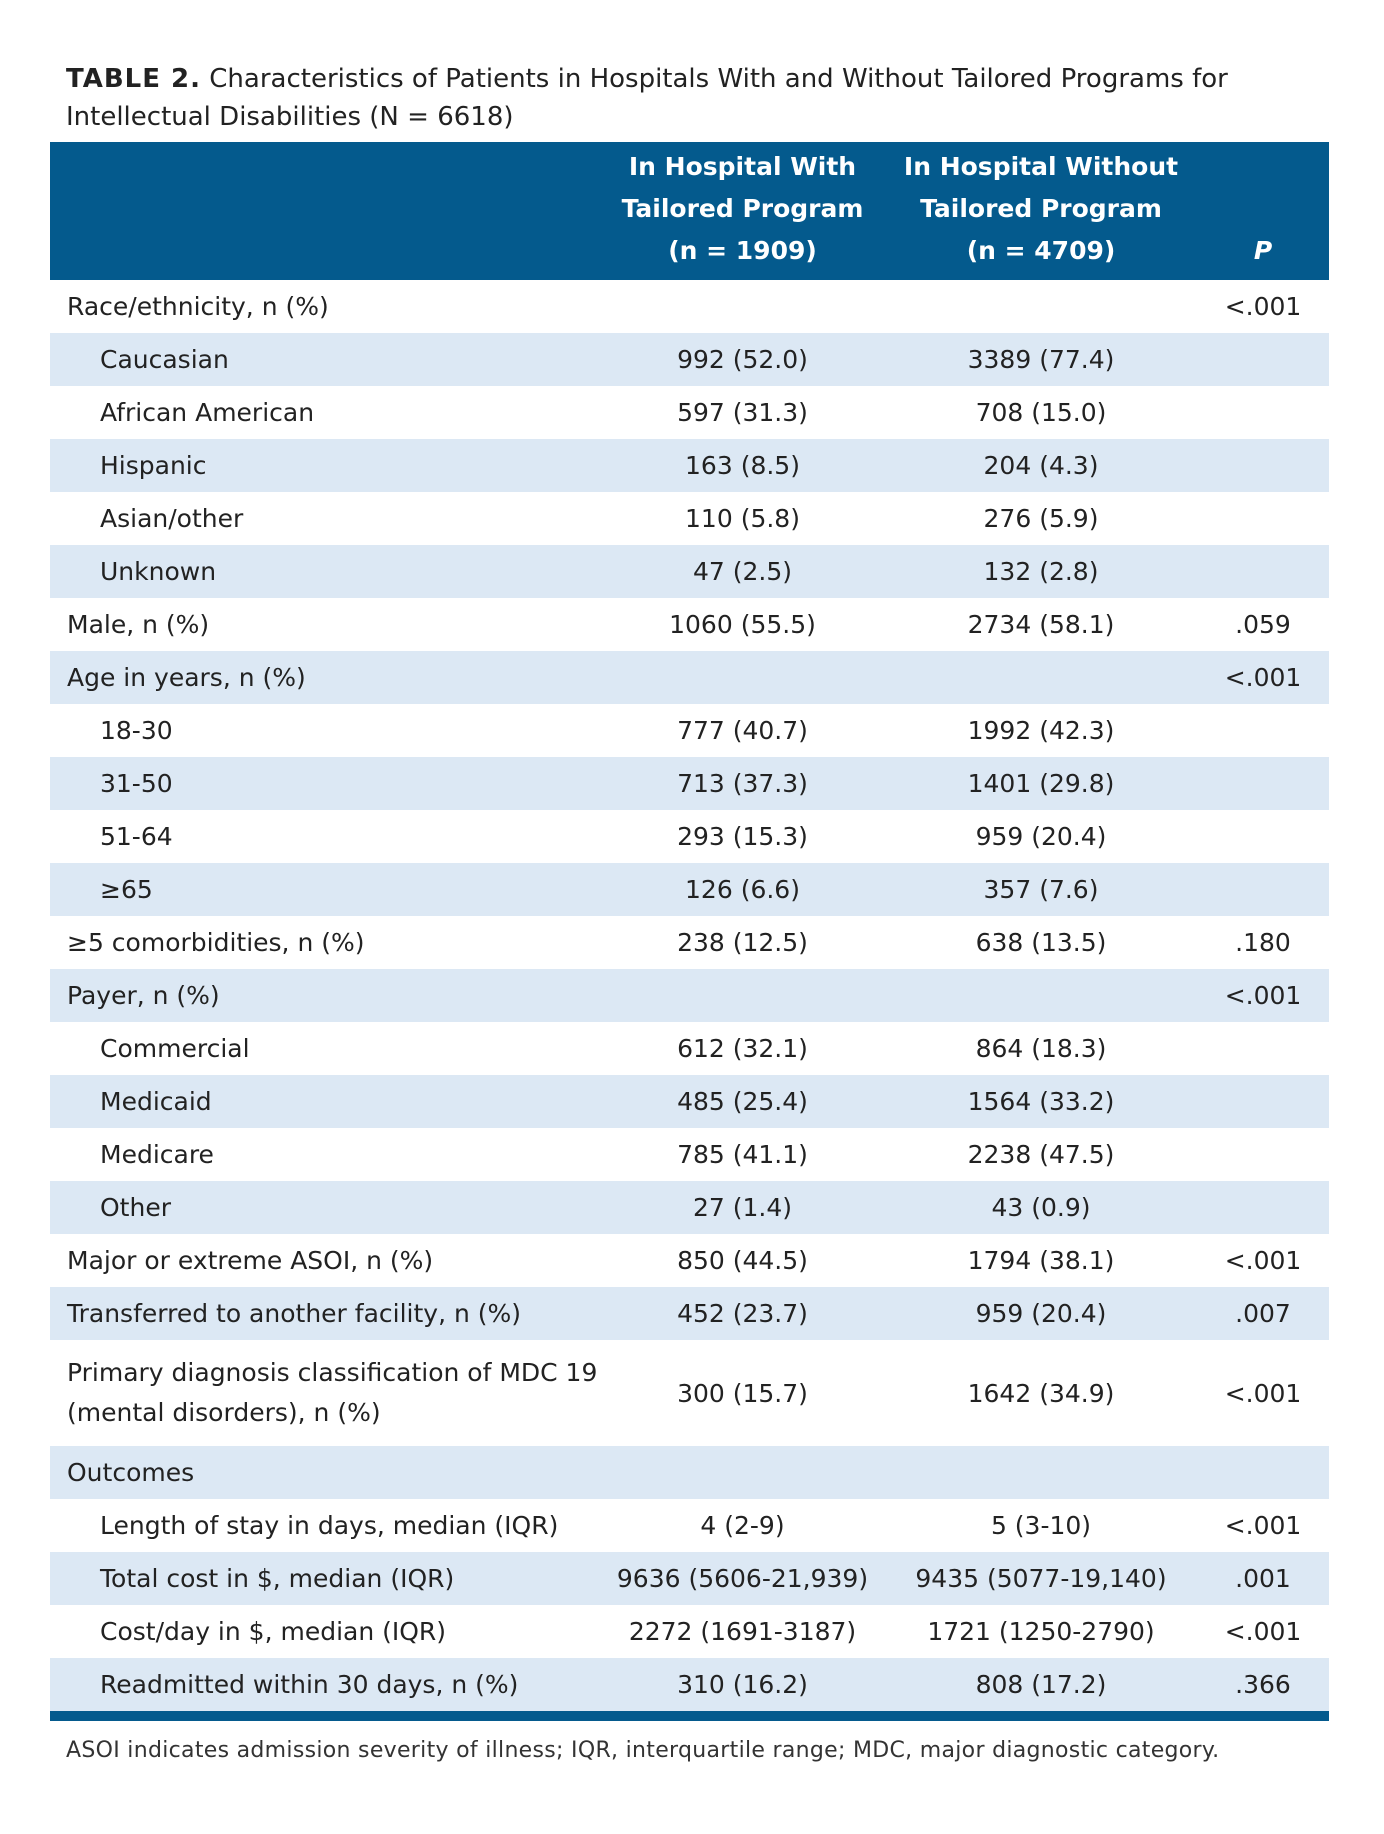  What do you see at coordinates (153, 465) in the screenshot?
I see `row-label: Hispanic` at bounding box center [153, 465].